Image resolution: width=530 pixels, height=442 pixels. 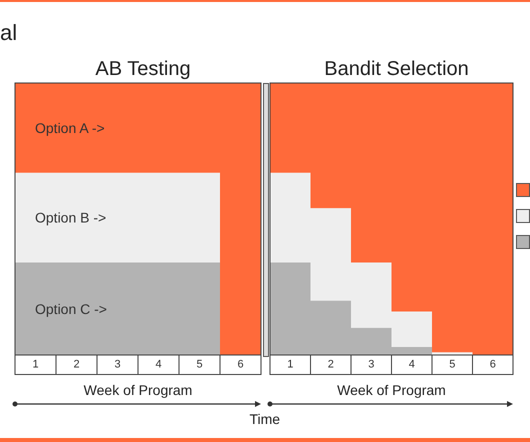 What do you see at coordinates (143, 69) in the screenshot?
I see `chart-title: AB Testing` at bounding box center [143, 69].